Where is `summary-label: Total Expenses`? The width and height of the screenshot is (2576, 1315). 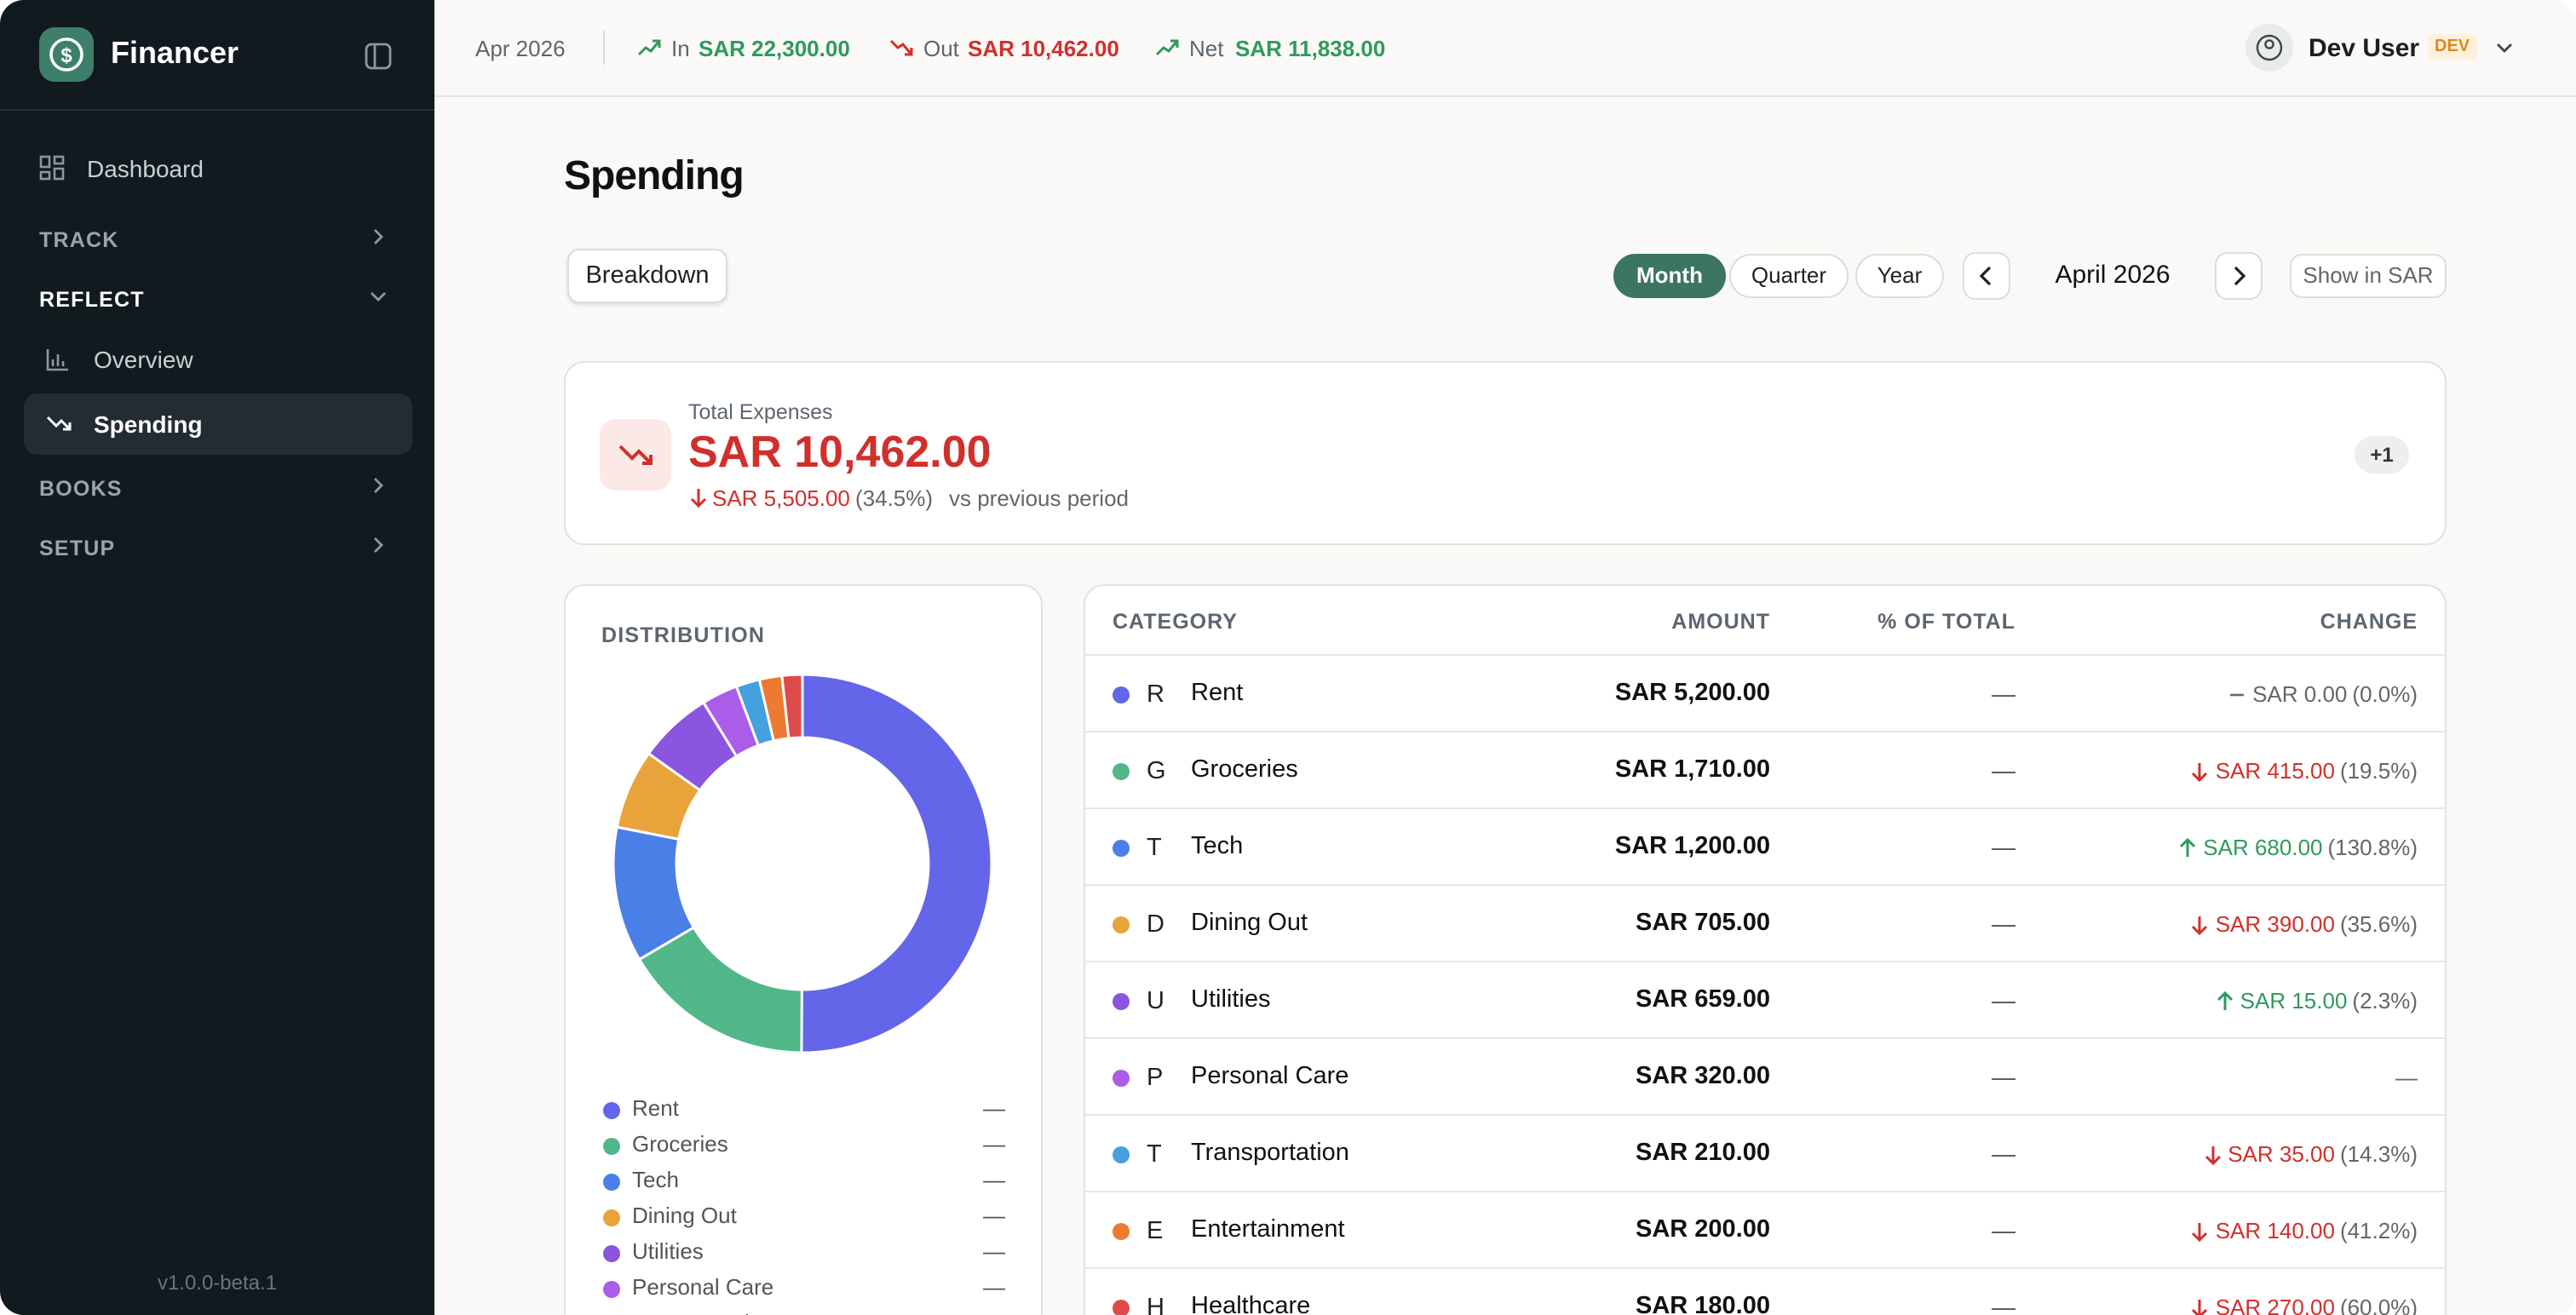
summary-label: Total Expenses is located at coordinates (761, 412).